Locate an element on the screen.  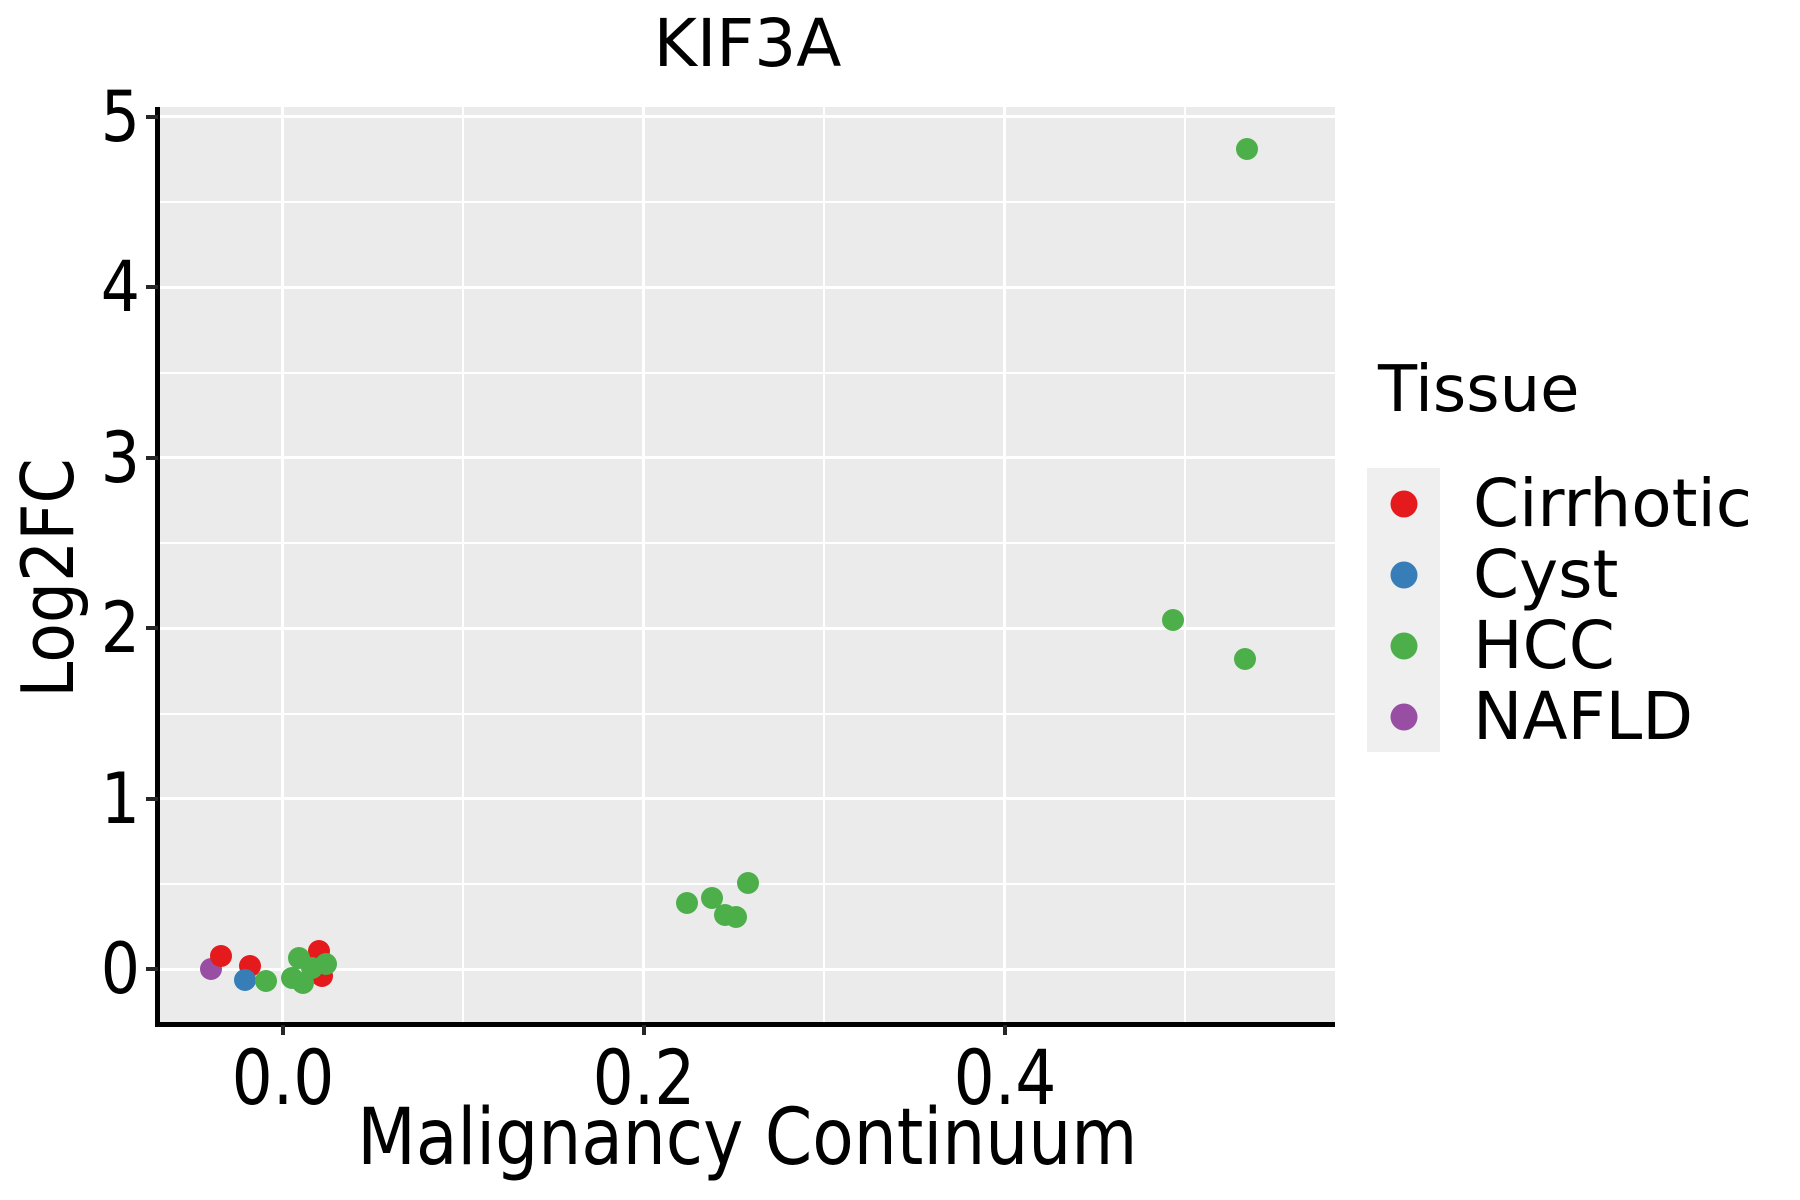
legend-title: Tissue is located at coordinates (1479, 390).